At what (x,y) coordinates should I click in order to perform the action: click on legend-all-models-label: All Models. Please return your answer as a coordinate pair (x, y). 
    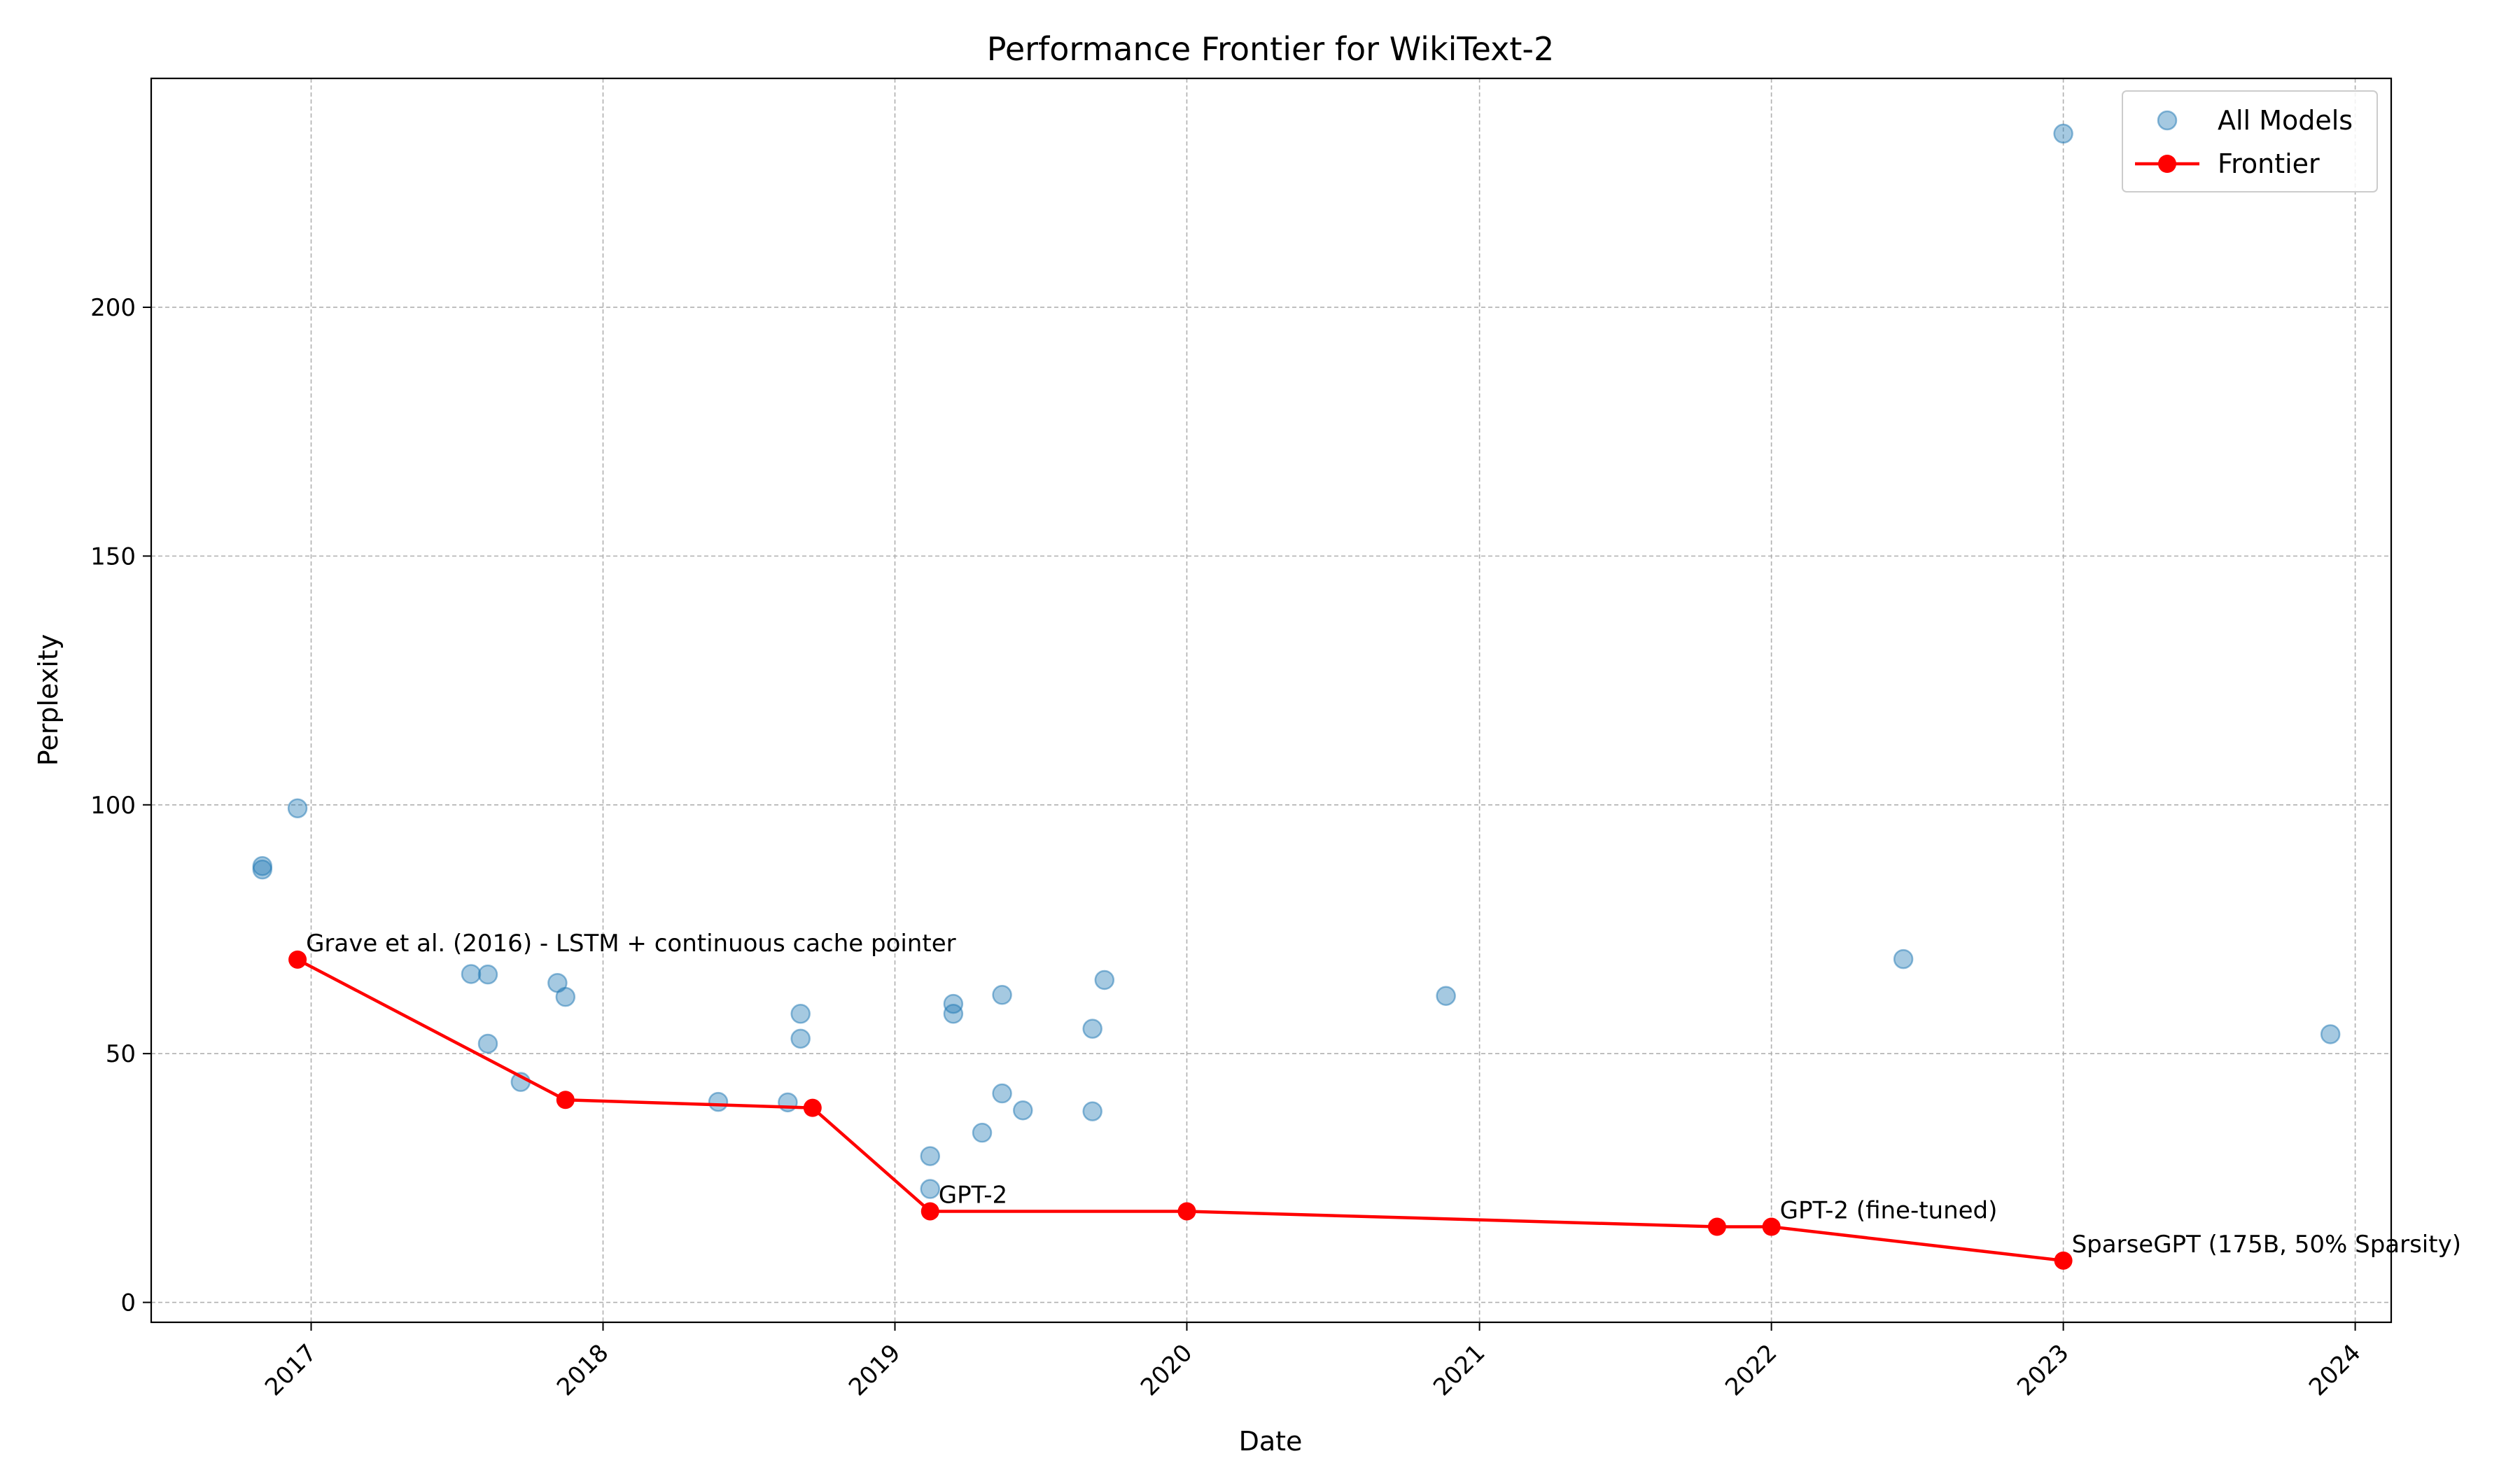
    Looking at the image, I should click on (2285, 120).